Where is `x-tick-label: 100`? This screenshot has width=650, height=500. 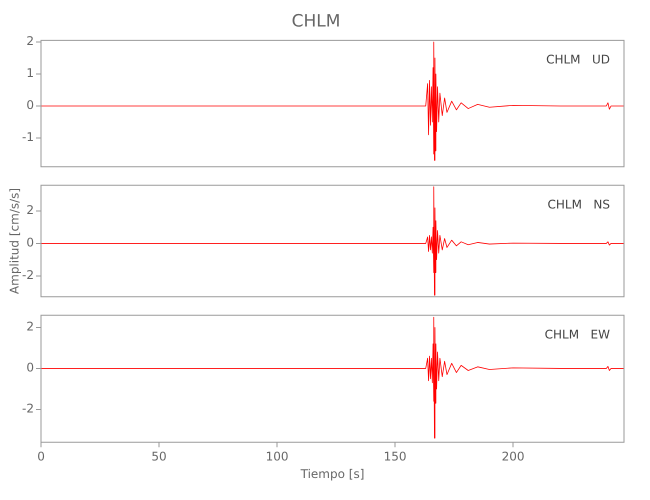 x-tick-label: 100 is located at coordinates (277, 457).